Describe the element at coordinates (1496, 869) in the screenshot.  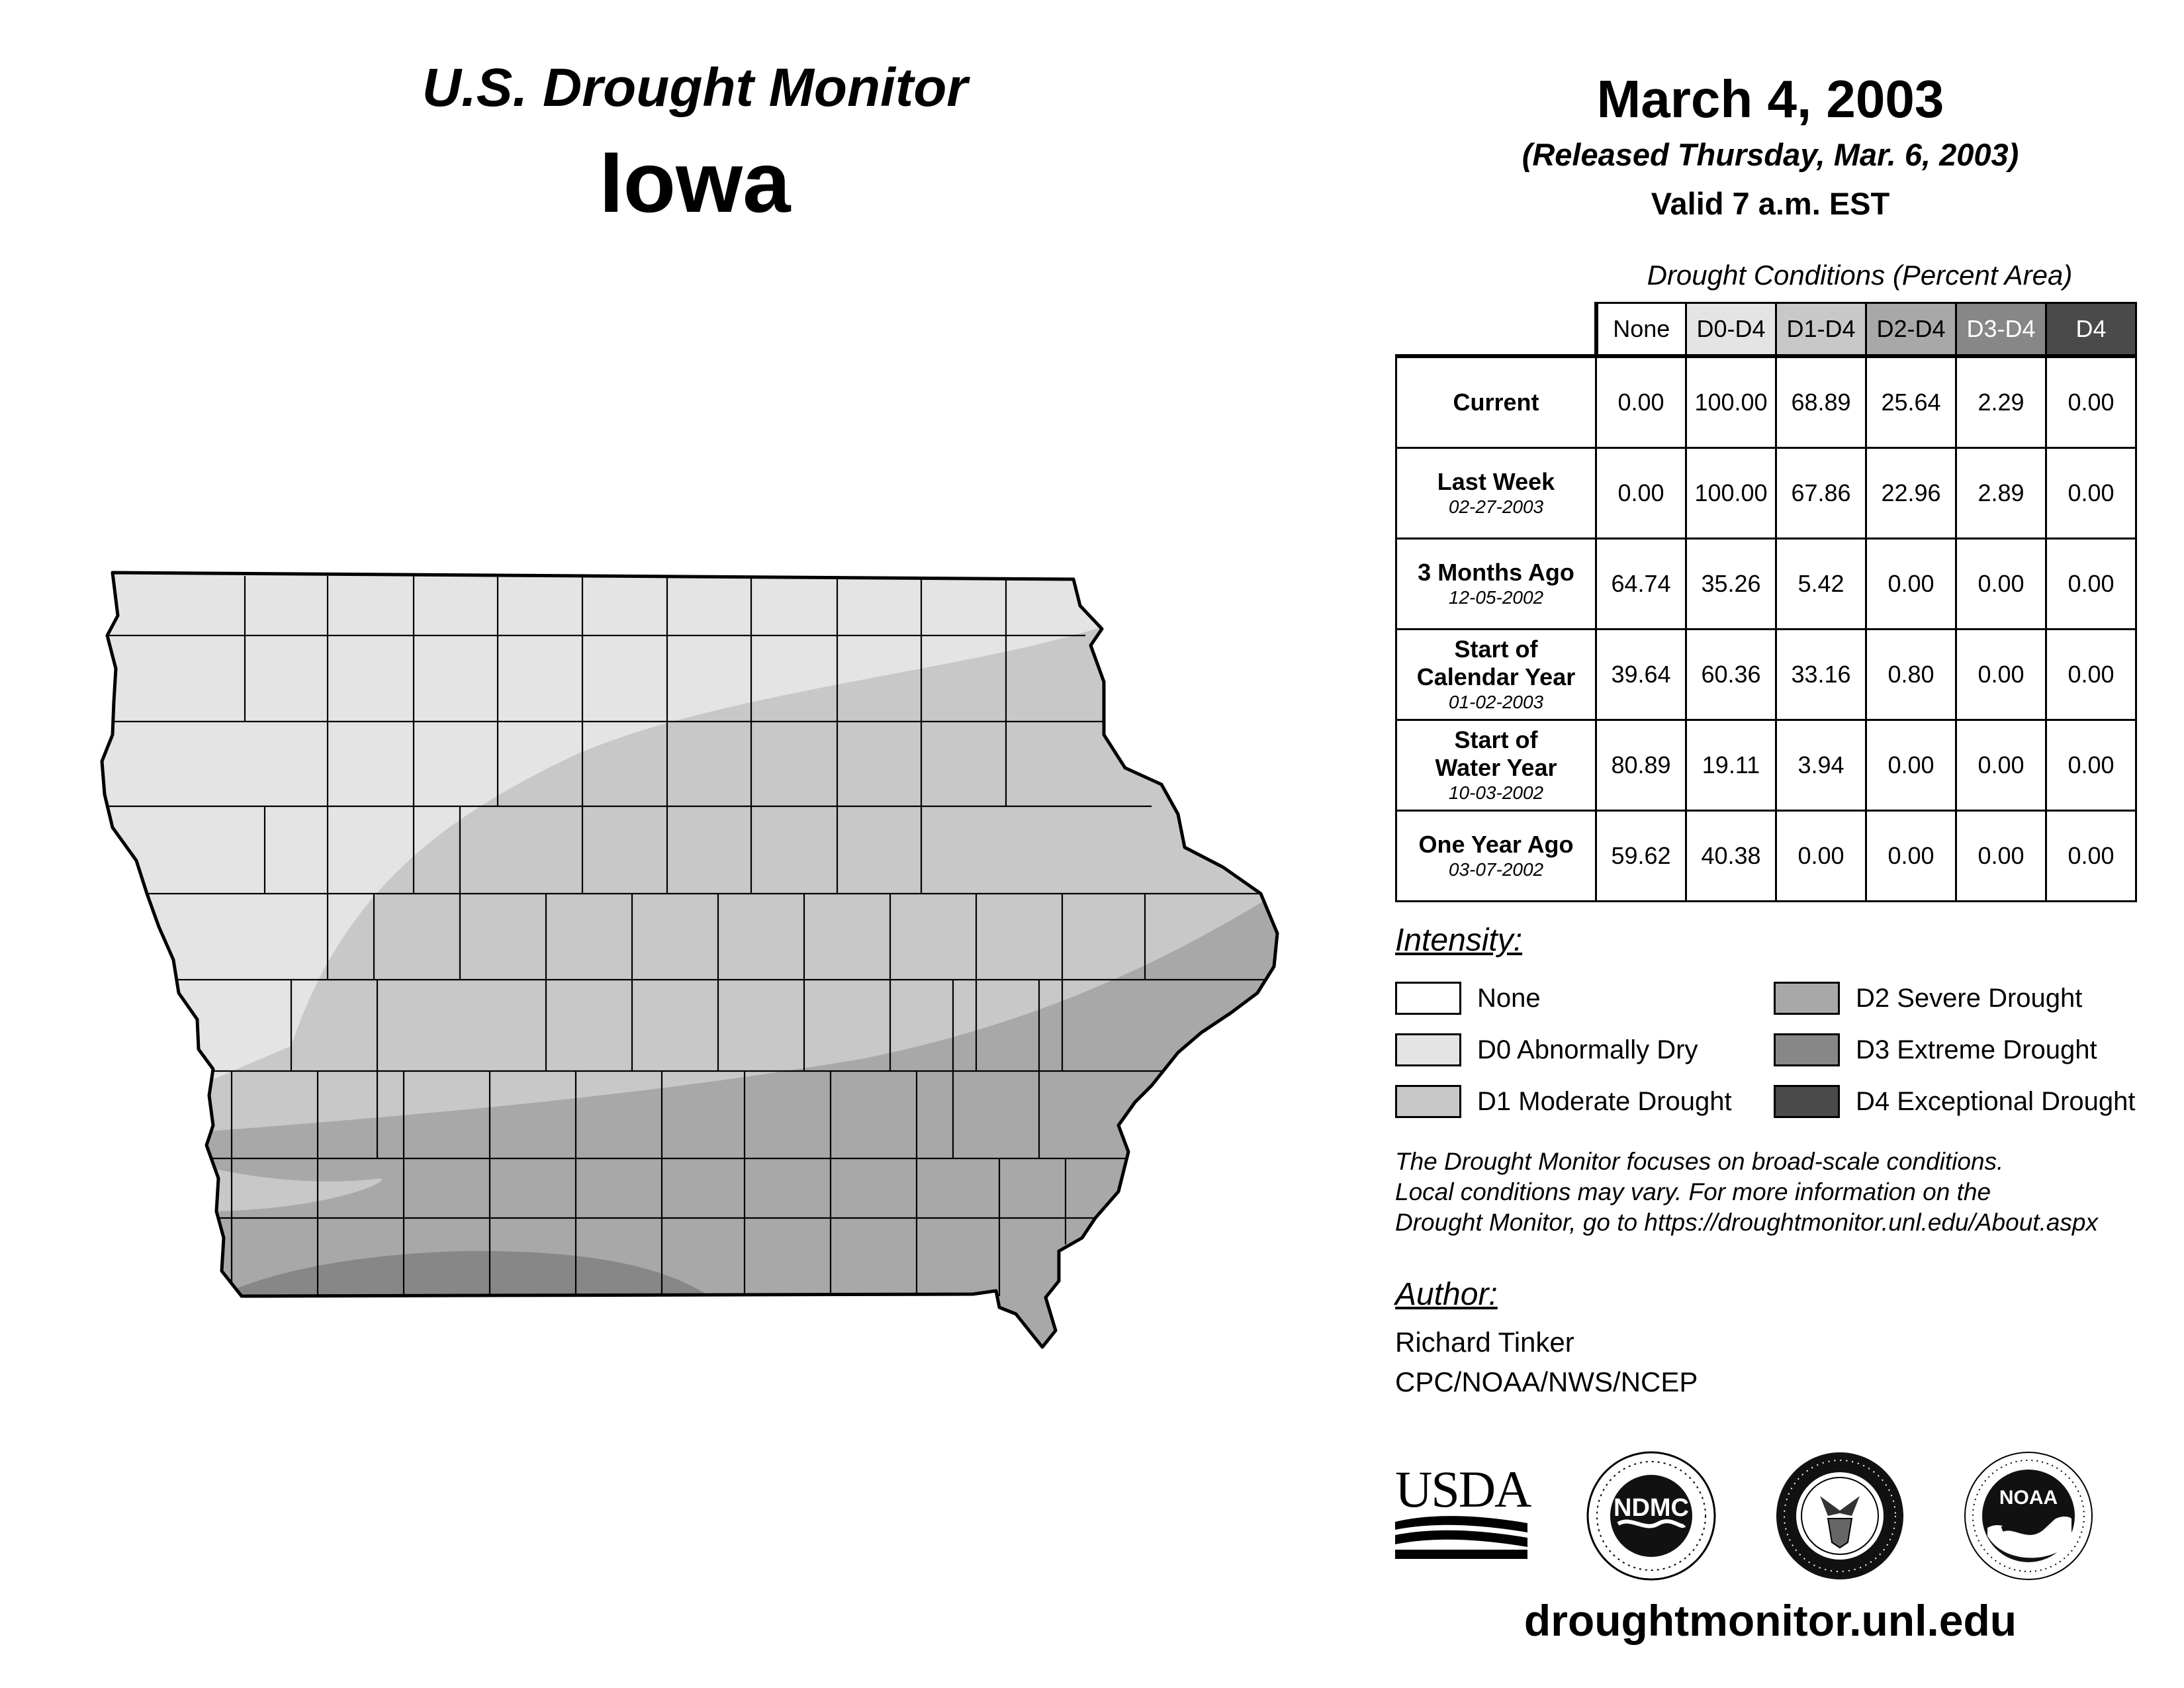
I see `row-date: 03-07-2002` at that location.